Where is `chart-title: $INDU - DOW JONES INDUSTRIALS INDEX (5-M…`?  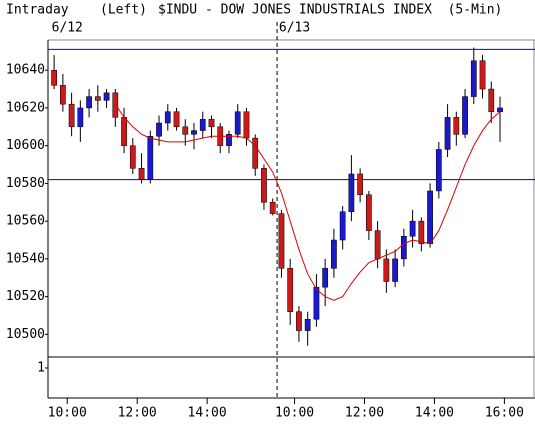 chart-title: $INDU - DOW JONES INDUSTRIALS INDEX (5-M… is located at coordinates (330, 10).